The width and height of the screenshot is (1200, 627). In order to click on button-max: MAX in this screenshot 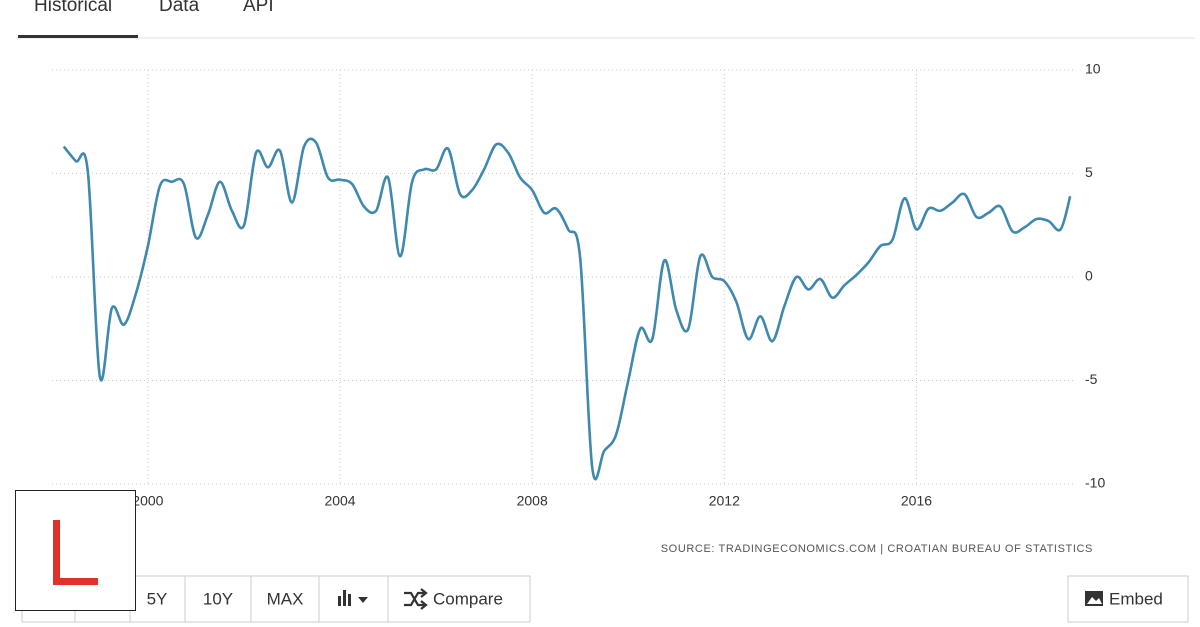, I will do `click(285, 598)`.